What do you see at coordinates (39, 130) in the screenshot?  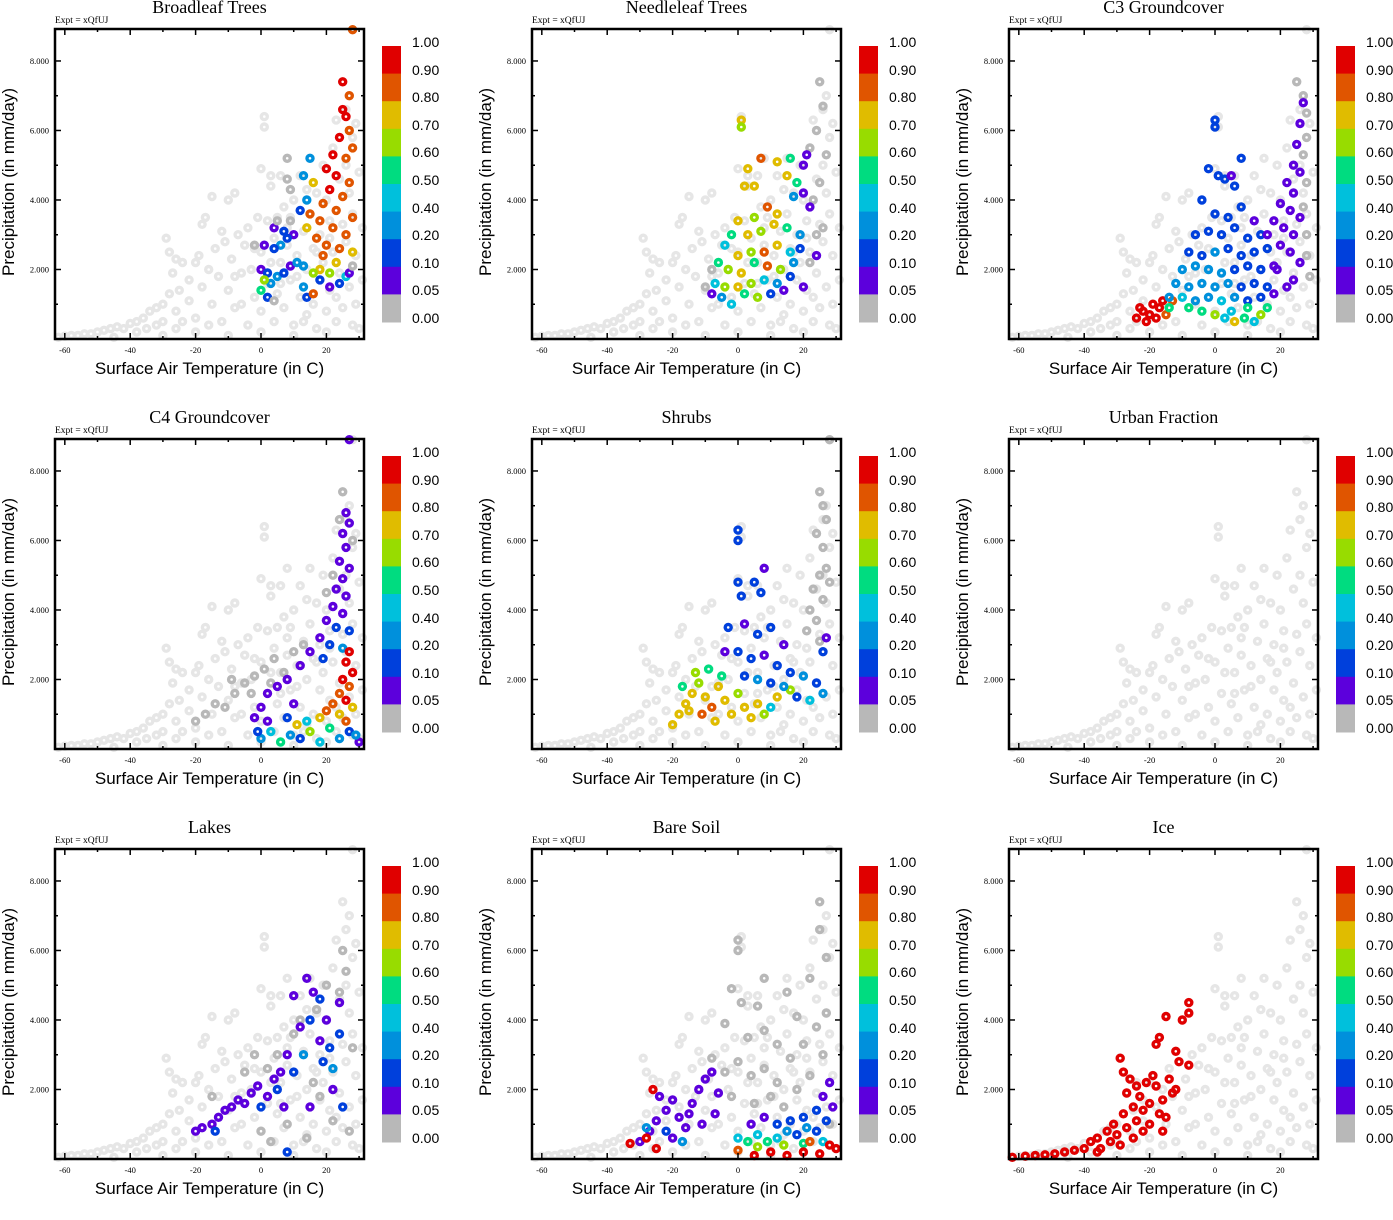 I see `y-tick-label: 6.000` at bounding box center [39, 130].